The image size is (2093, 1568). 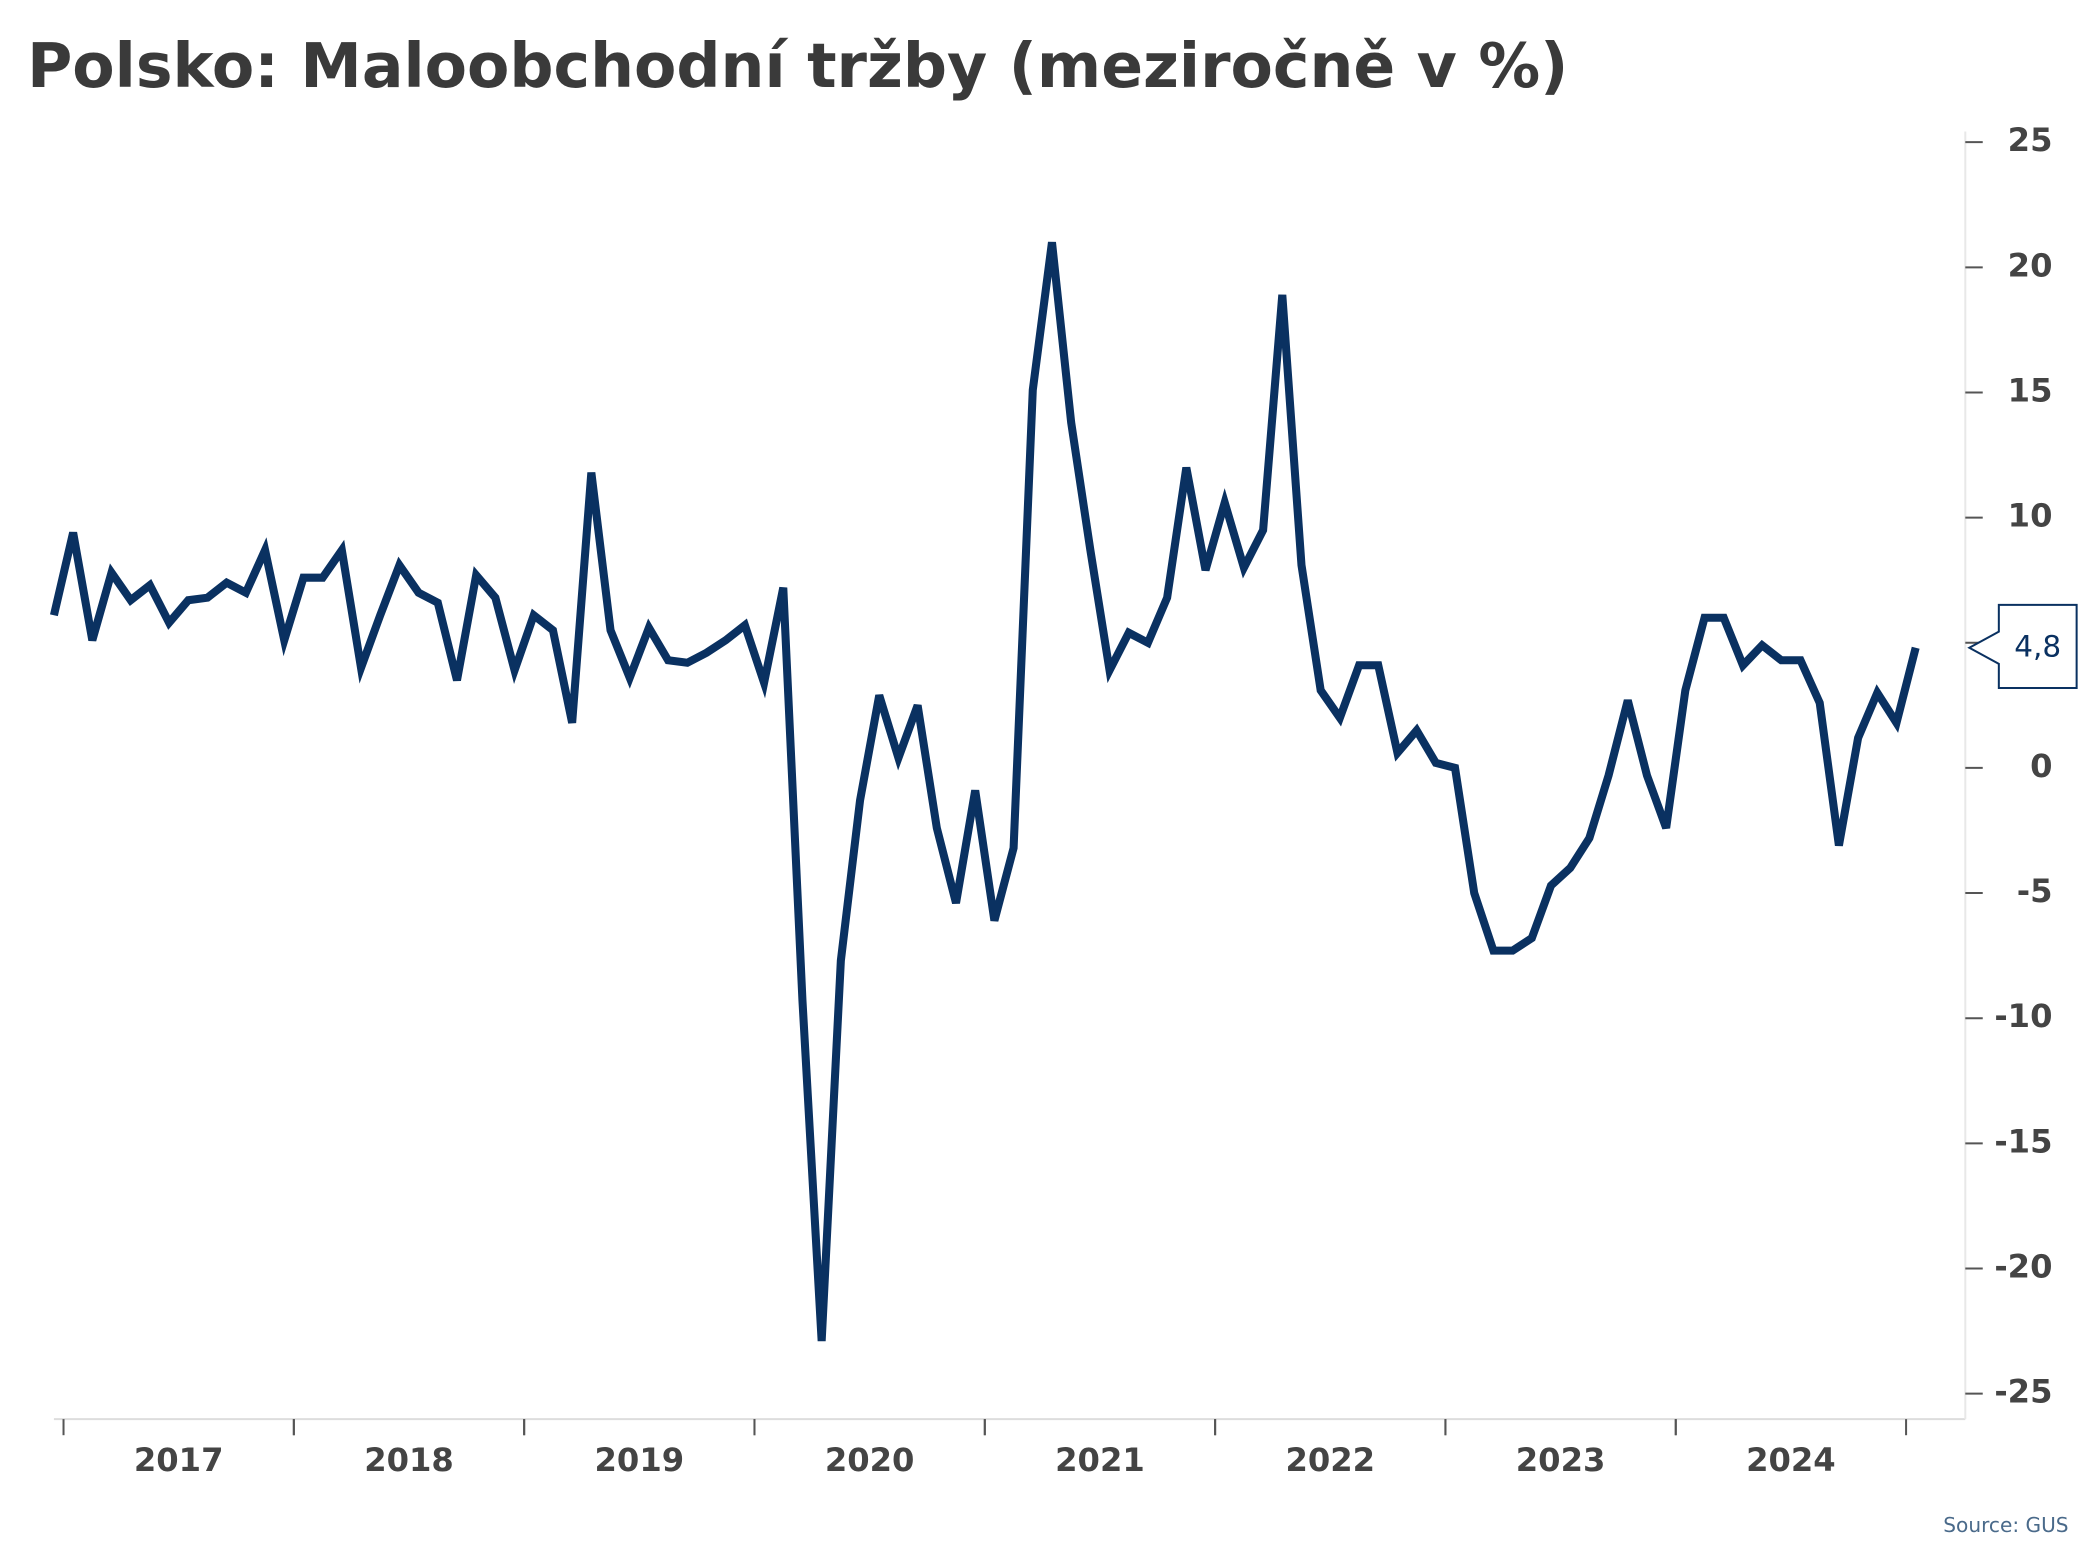 What do you see at coordinates (2035, 891) in the screenshot?
I see `y-tick-label: -5` at bounding box center [2035, 891].